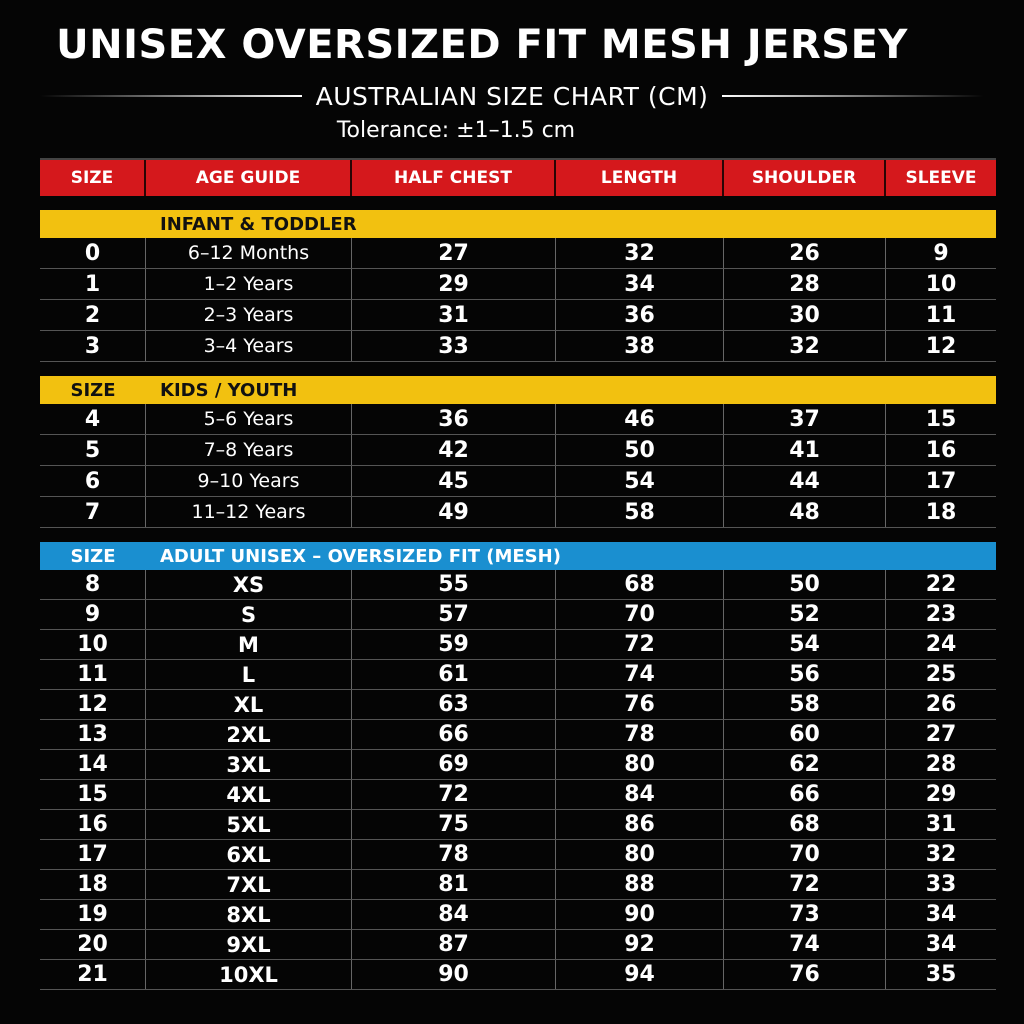 The width and height of the screenshot is (1024, 1024). What do you see at coordinates (941, 854) in the screenshot?
I see `sleeve-cell: 32` at bounding box center [941, 854].